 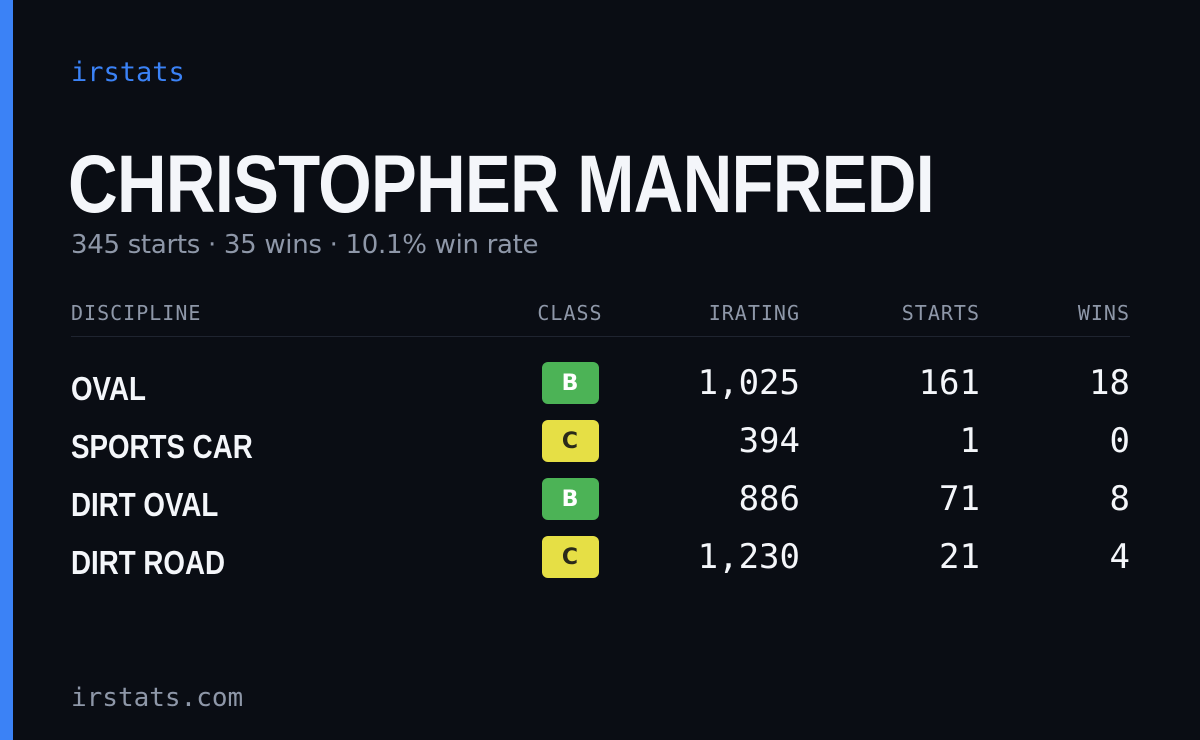 I want to click on header-discipline: DISCIPLINE, so click(x=136, y=313).